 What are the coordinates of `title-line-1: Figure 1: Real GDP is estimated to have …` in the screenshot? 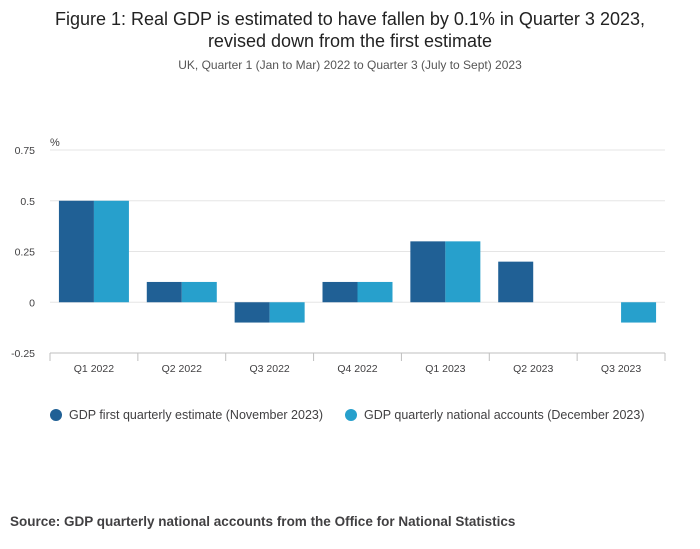 It's located at (350, 19).